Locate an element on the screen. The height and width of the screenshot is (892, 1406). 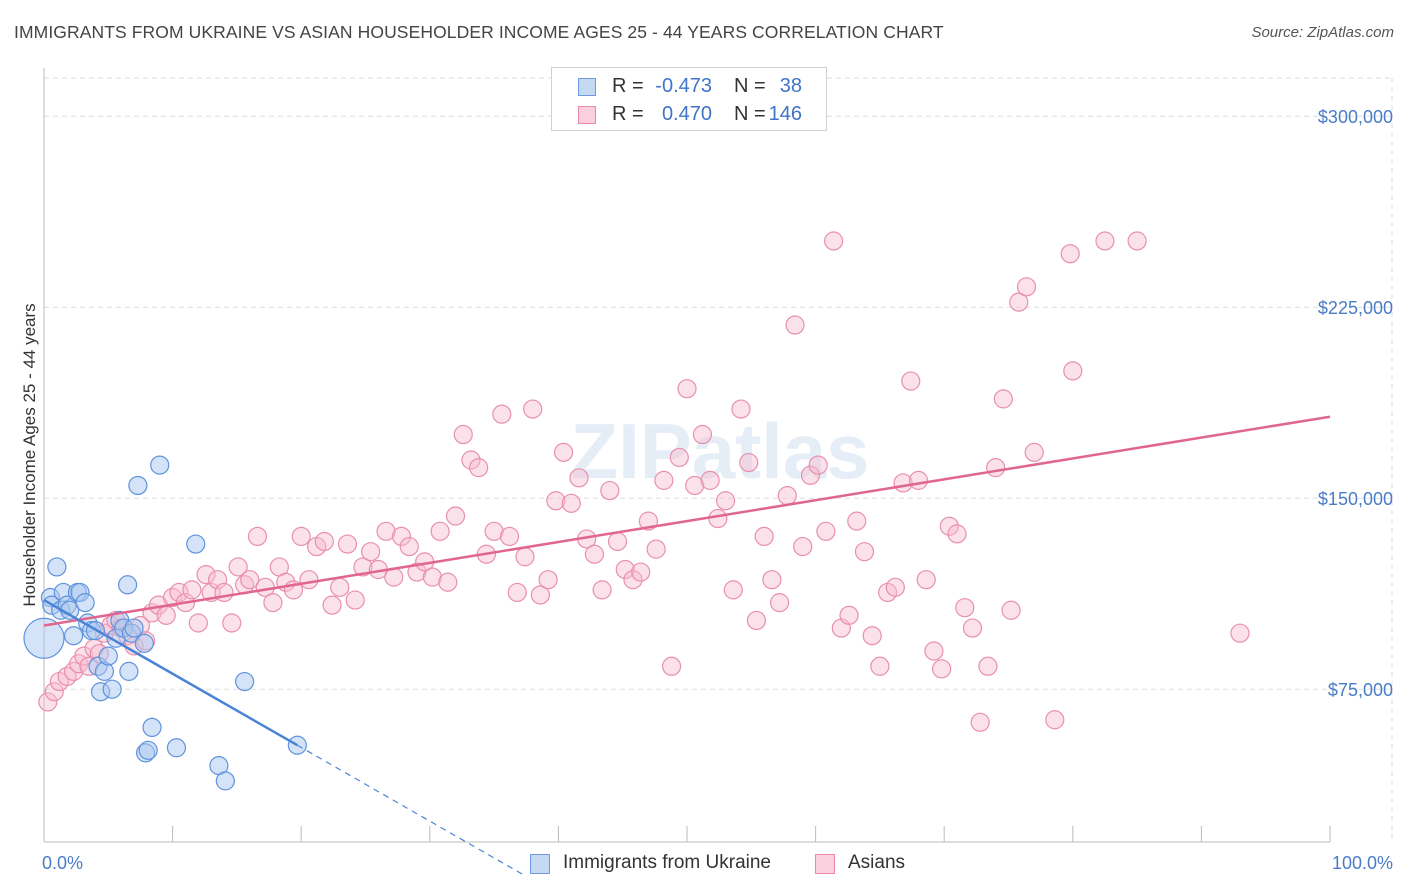
legend-r-label: R = is located at coordinates (628, 114).